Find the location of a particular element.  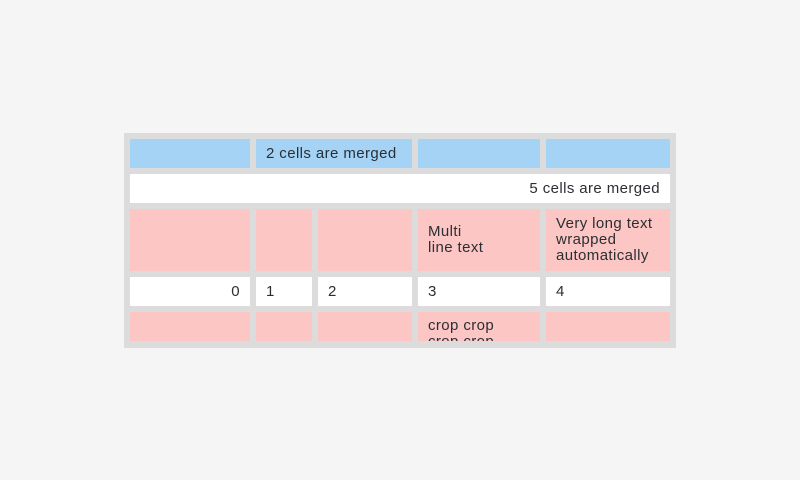

table-cell-r4c1 is located at coordinates (284, 326).